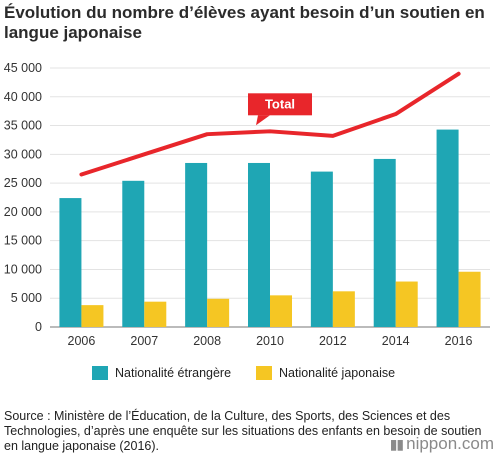 Image resolution: width=500 pixels, height=458 pixels. Describe the element at coordinates (23, 212) in the screenshot. I see `y-tick-label: 20 000` at that location.